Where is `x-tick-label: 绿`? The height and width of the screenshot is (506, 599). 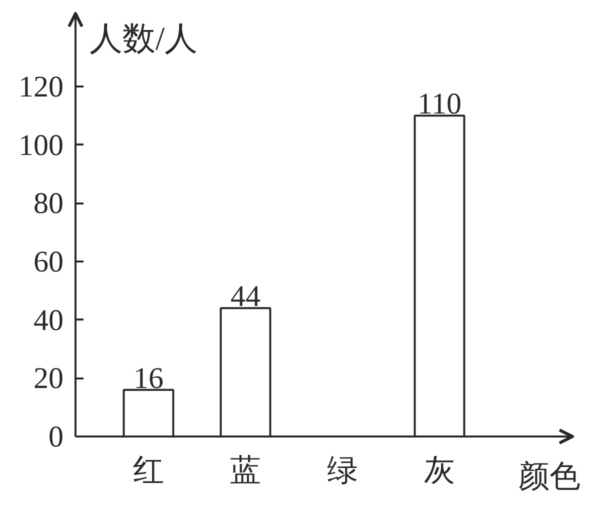 x-tick-label: 绿 is located at coordinates (342, 470).